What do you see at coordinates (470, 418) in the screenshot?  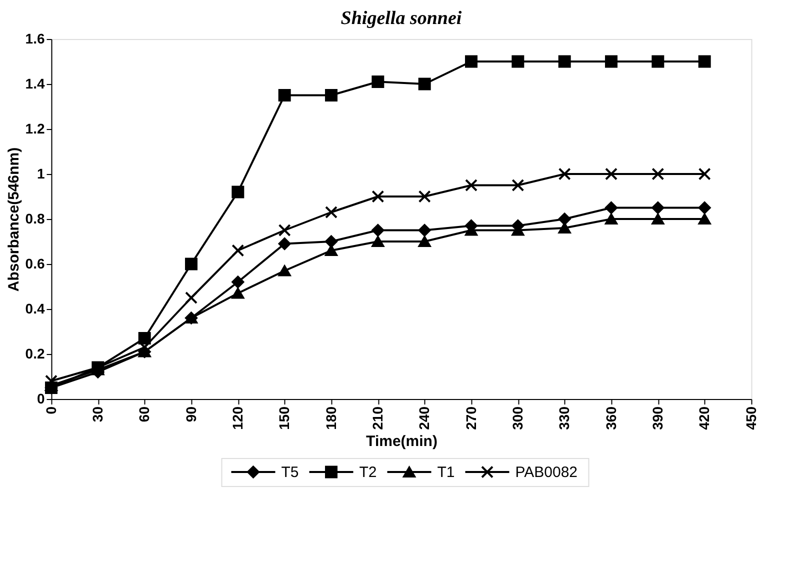 I see `x-tick-label: 270` at bounding box center [470, 418].